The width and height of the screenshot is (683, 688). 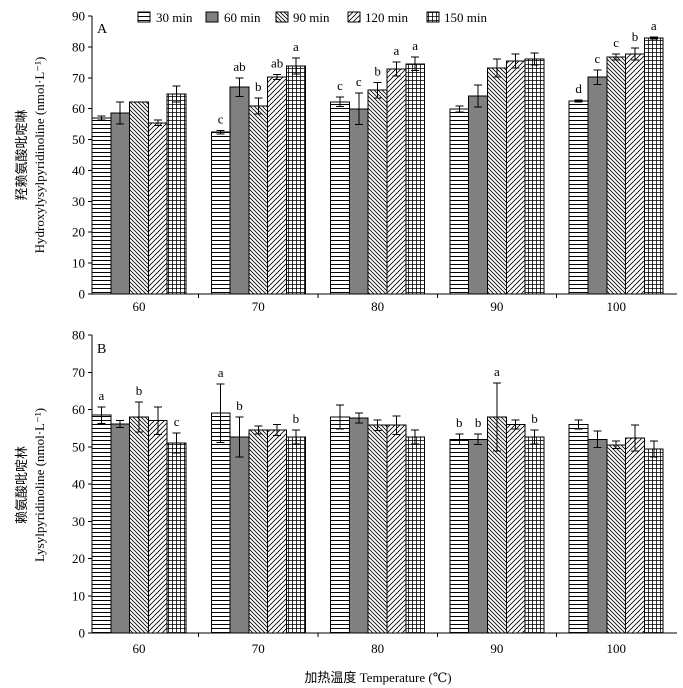 I want to click on legend: 30 min 60 min 90 min 120 min 150 min, so click(x=312, y=17).